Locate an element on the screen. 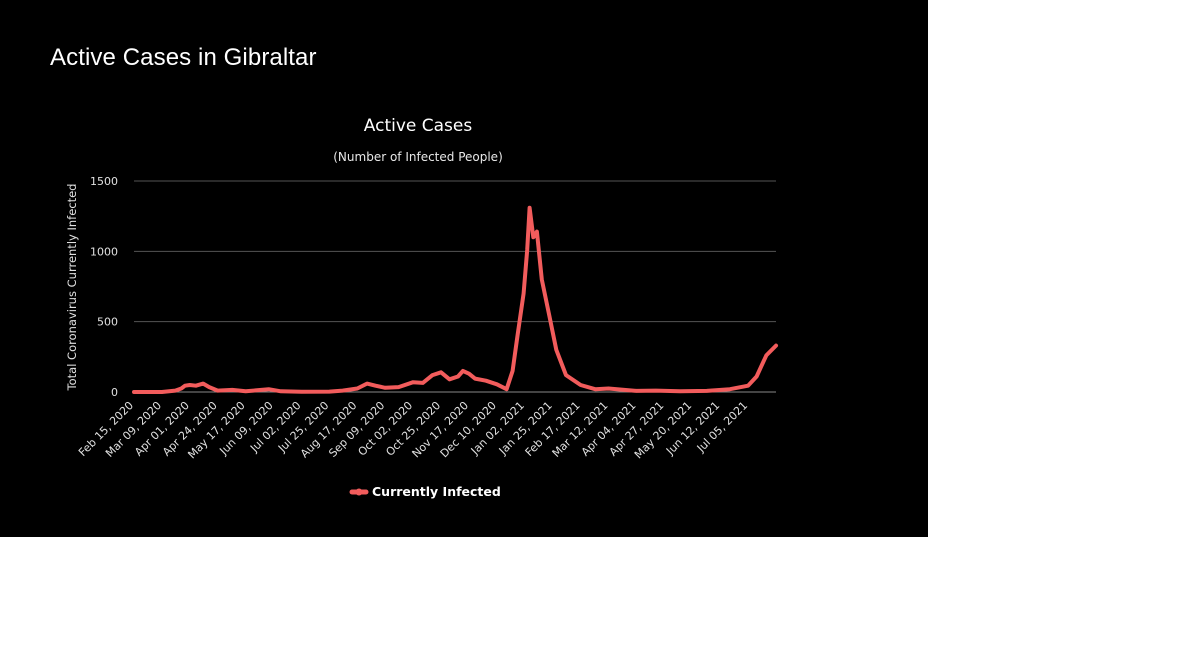 The width and height of the screenshot is (1200, 645). y-axis-label: Total Coronavirus Currently Infected is located at coordinates (72, 288).